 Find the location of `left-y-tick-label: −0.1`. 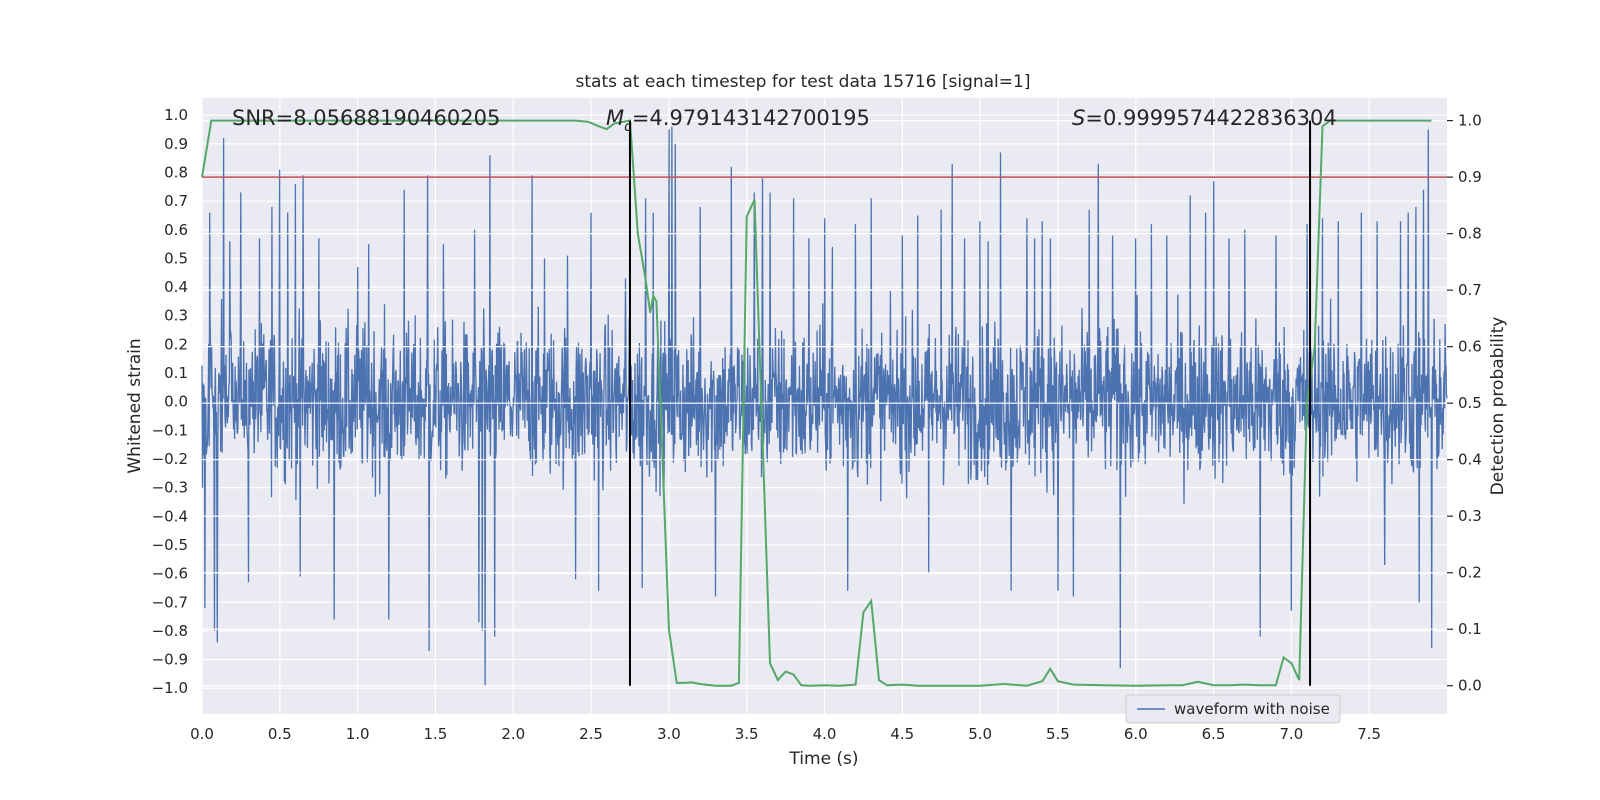

left-y-tick-label: −0.1 is located at coordinates (170, 430).